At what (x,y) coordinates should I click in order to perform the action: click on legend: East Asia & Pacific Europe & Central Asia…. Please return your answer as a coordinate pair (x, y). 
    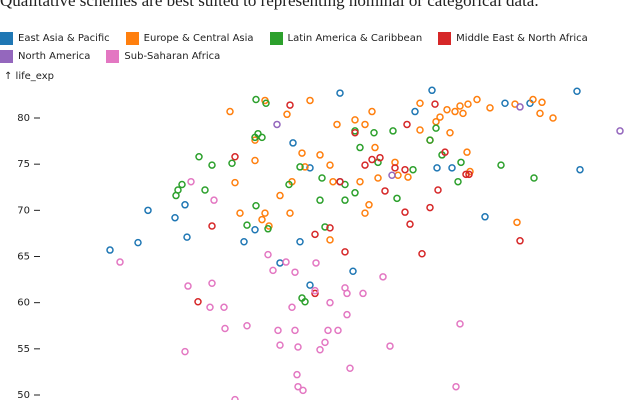
    Looking at the image, I should click on (320, 47).